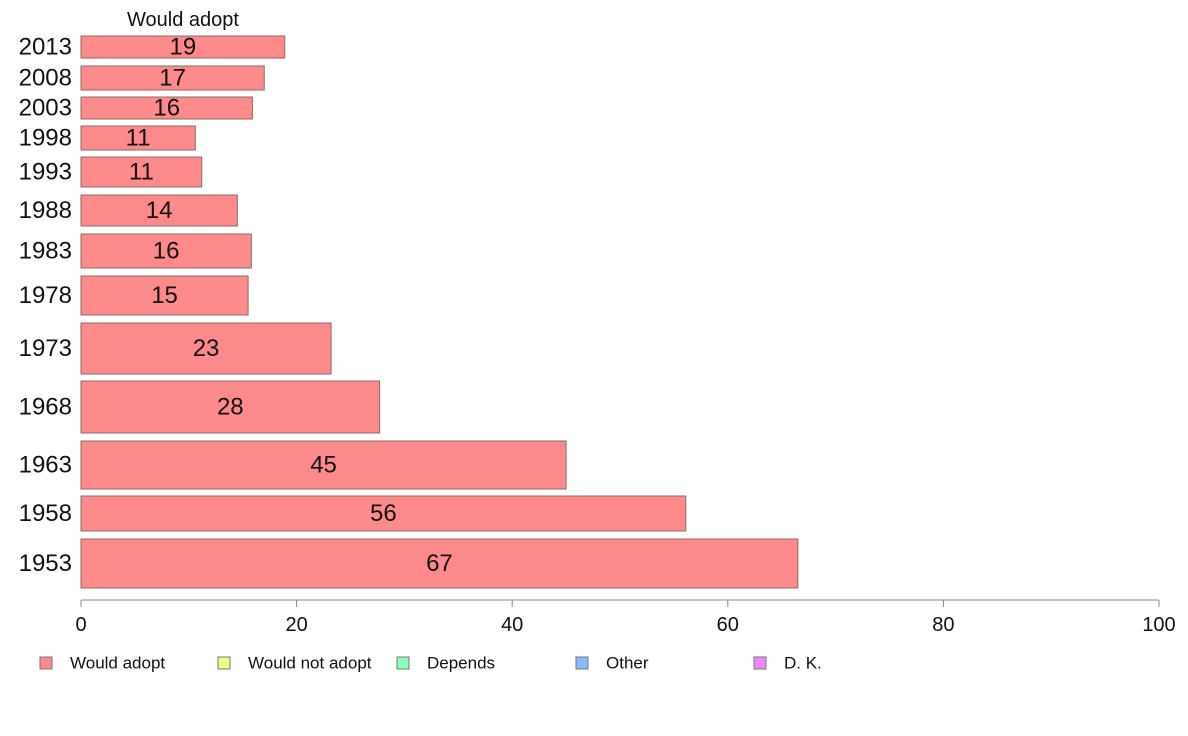  Describe the element at coordinates (45, 348) in the screenshot. I see `category-label-1973: 1973` at that location.